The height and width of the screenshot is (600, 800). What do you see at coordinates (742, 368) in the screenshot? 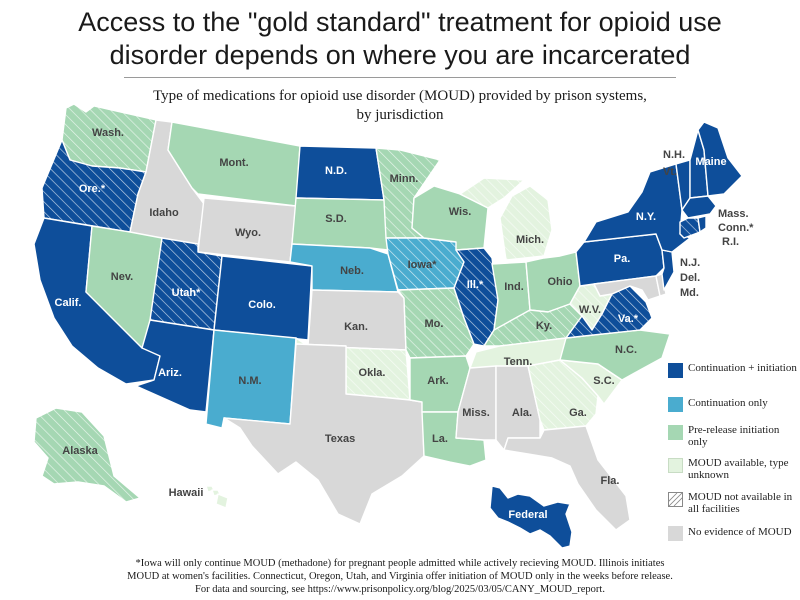
I see `legend-label: Continuation + initiation` at bounding box center [742, 368].